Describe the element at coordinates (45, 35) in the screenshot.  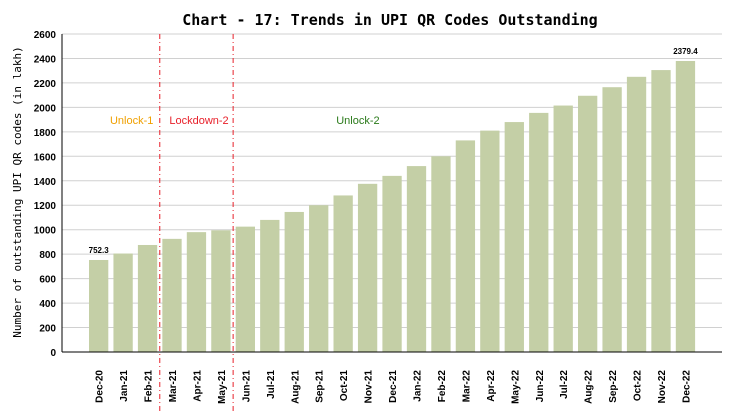
I see `y-tick-label: 2600` at that location.